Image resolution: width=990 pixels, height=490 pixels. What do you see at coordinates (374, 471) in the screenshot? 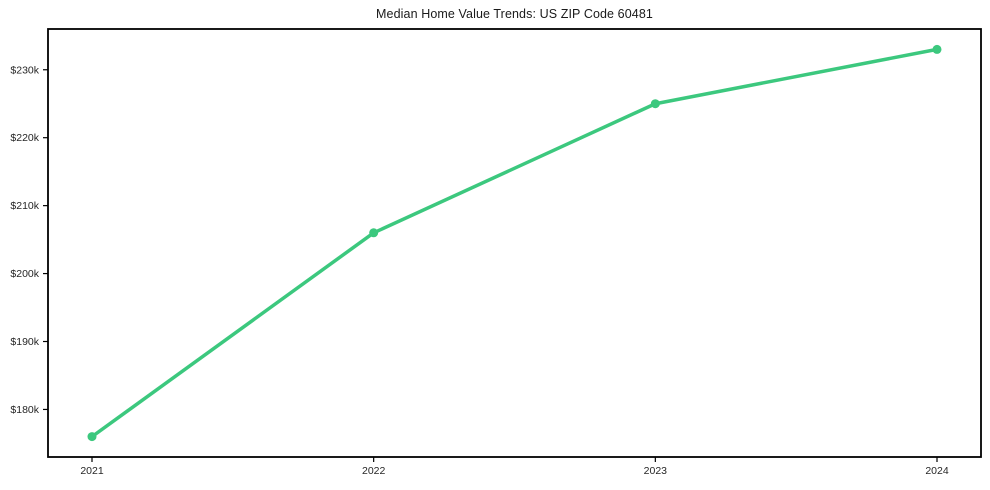
I see `x-tick-label: 2022` at bounding box center [374, 471].